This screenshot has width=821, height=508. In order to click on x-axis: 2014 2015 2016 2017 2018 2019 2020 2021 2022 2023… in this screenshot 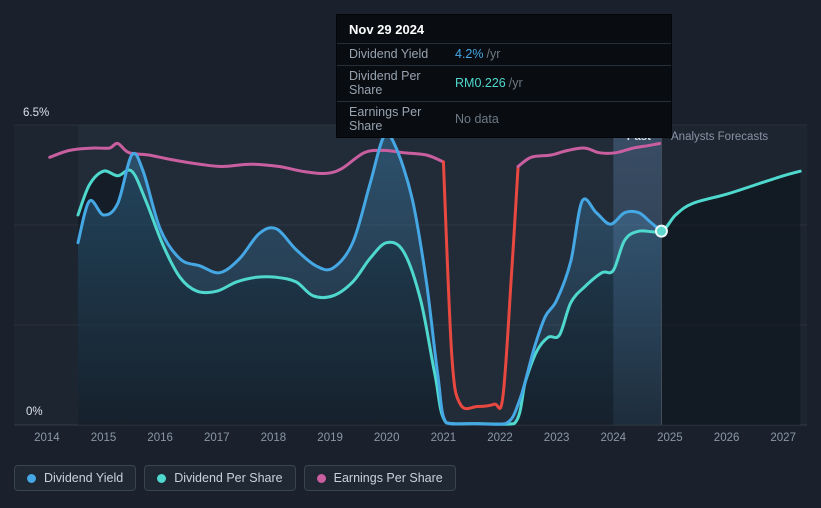, I will do `click(410, 440)`.